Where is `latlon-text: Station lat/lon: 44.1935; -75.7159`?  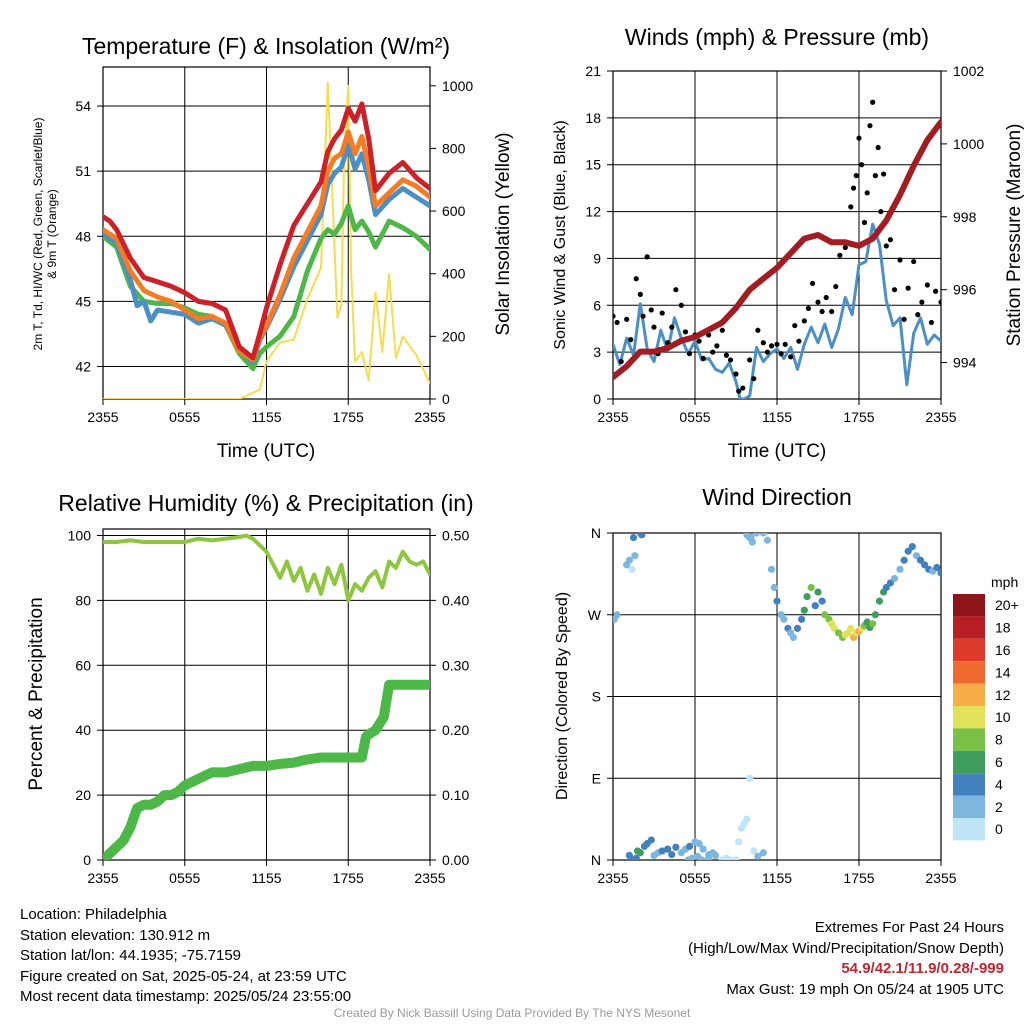 latlon-text: Station lat/lon: 44.1935; -75.7159 is located at coordinates (131, 955).